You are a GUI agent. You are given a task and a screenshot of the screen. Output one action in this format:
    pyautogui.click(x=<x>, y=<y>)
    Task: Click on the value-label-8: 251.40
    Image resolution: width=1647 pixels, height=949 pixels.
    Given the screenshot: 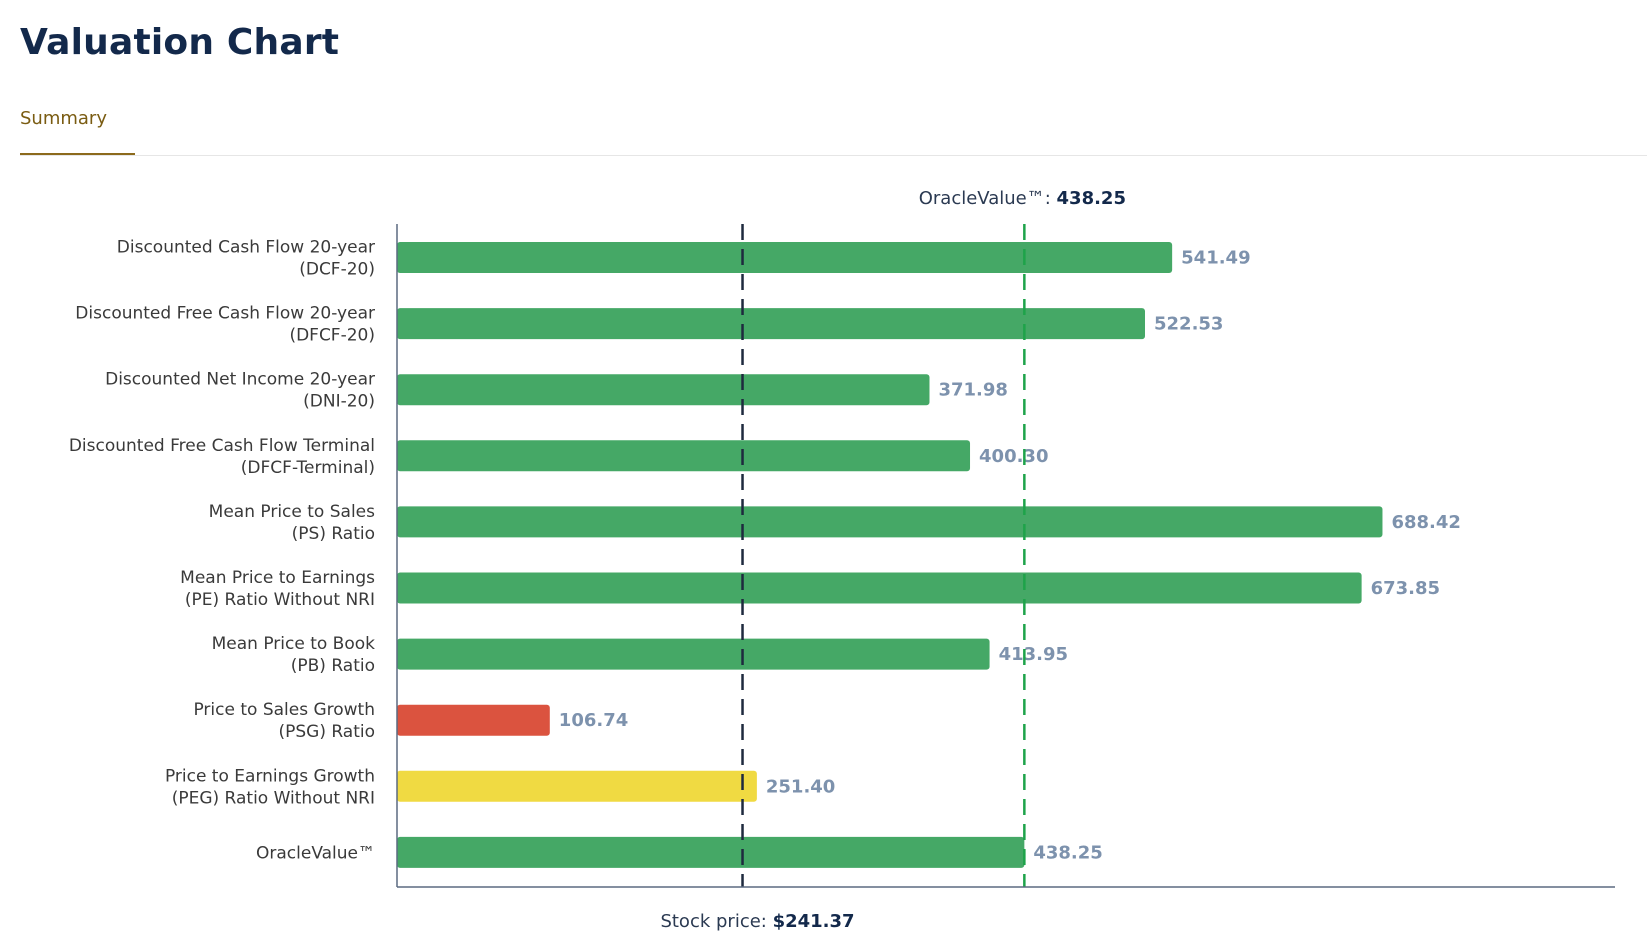 What is the action you would take?
    pyautogui.click(x=800, y=786)
    